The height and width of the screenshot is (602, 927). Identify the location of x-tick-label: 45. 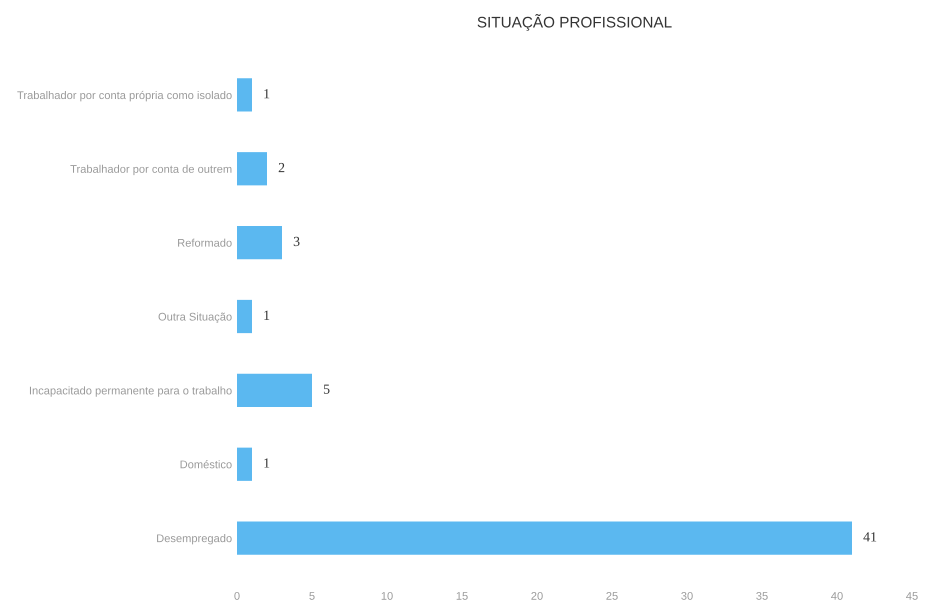
(912, 596).